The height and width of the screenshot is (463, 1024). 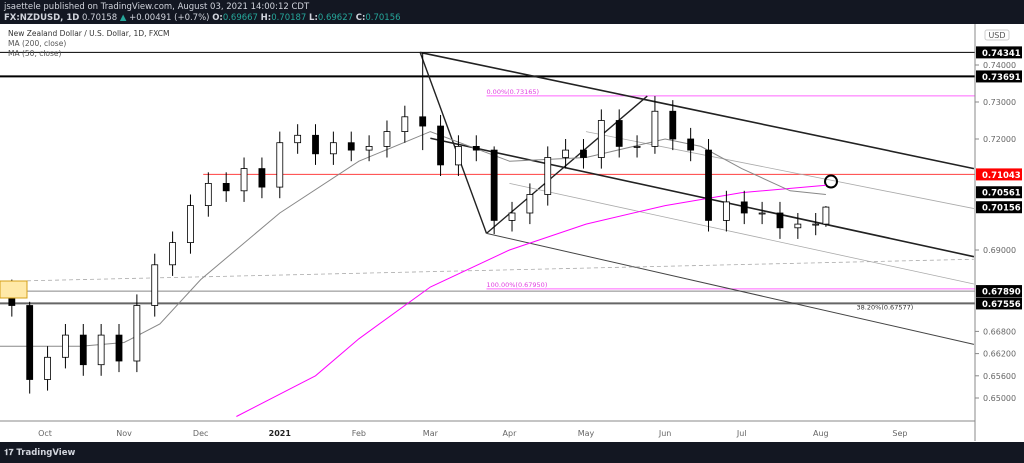 I want to click on tv-logo-icon: 𝟏𝟕, so click(x=10, y=453).